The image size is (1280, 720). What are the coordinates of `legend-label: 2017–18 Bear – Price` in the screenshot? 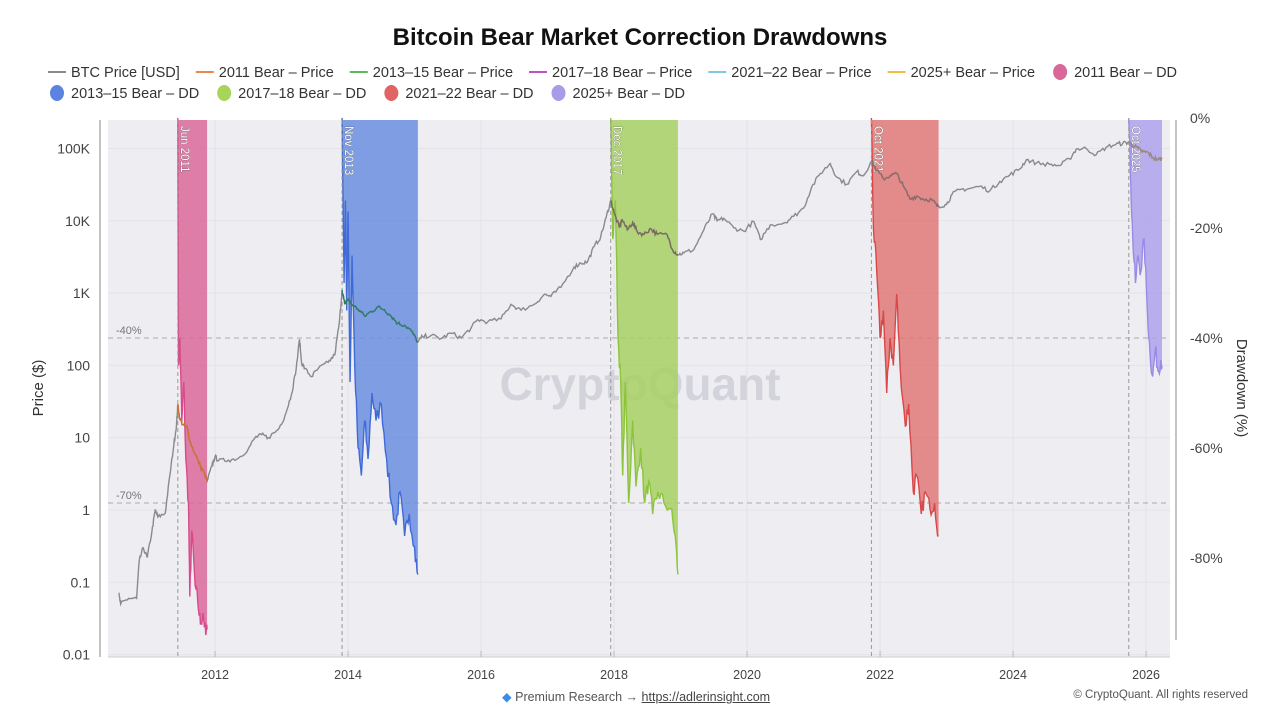 It's located at (622, 73).